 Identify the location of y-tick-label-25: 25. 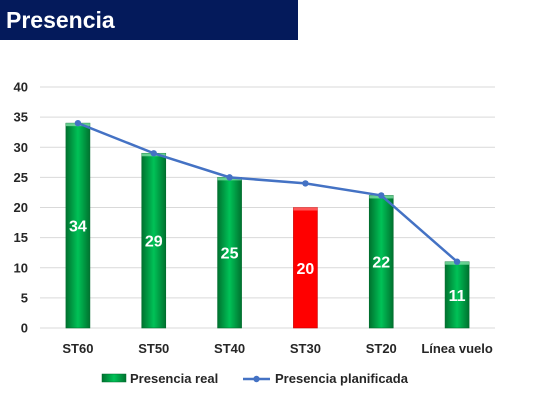
(21, 177).